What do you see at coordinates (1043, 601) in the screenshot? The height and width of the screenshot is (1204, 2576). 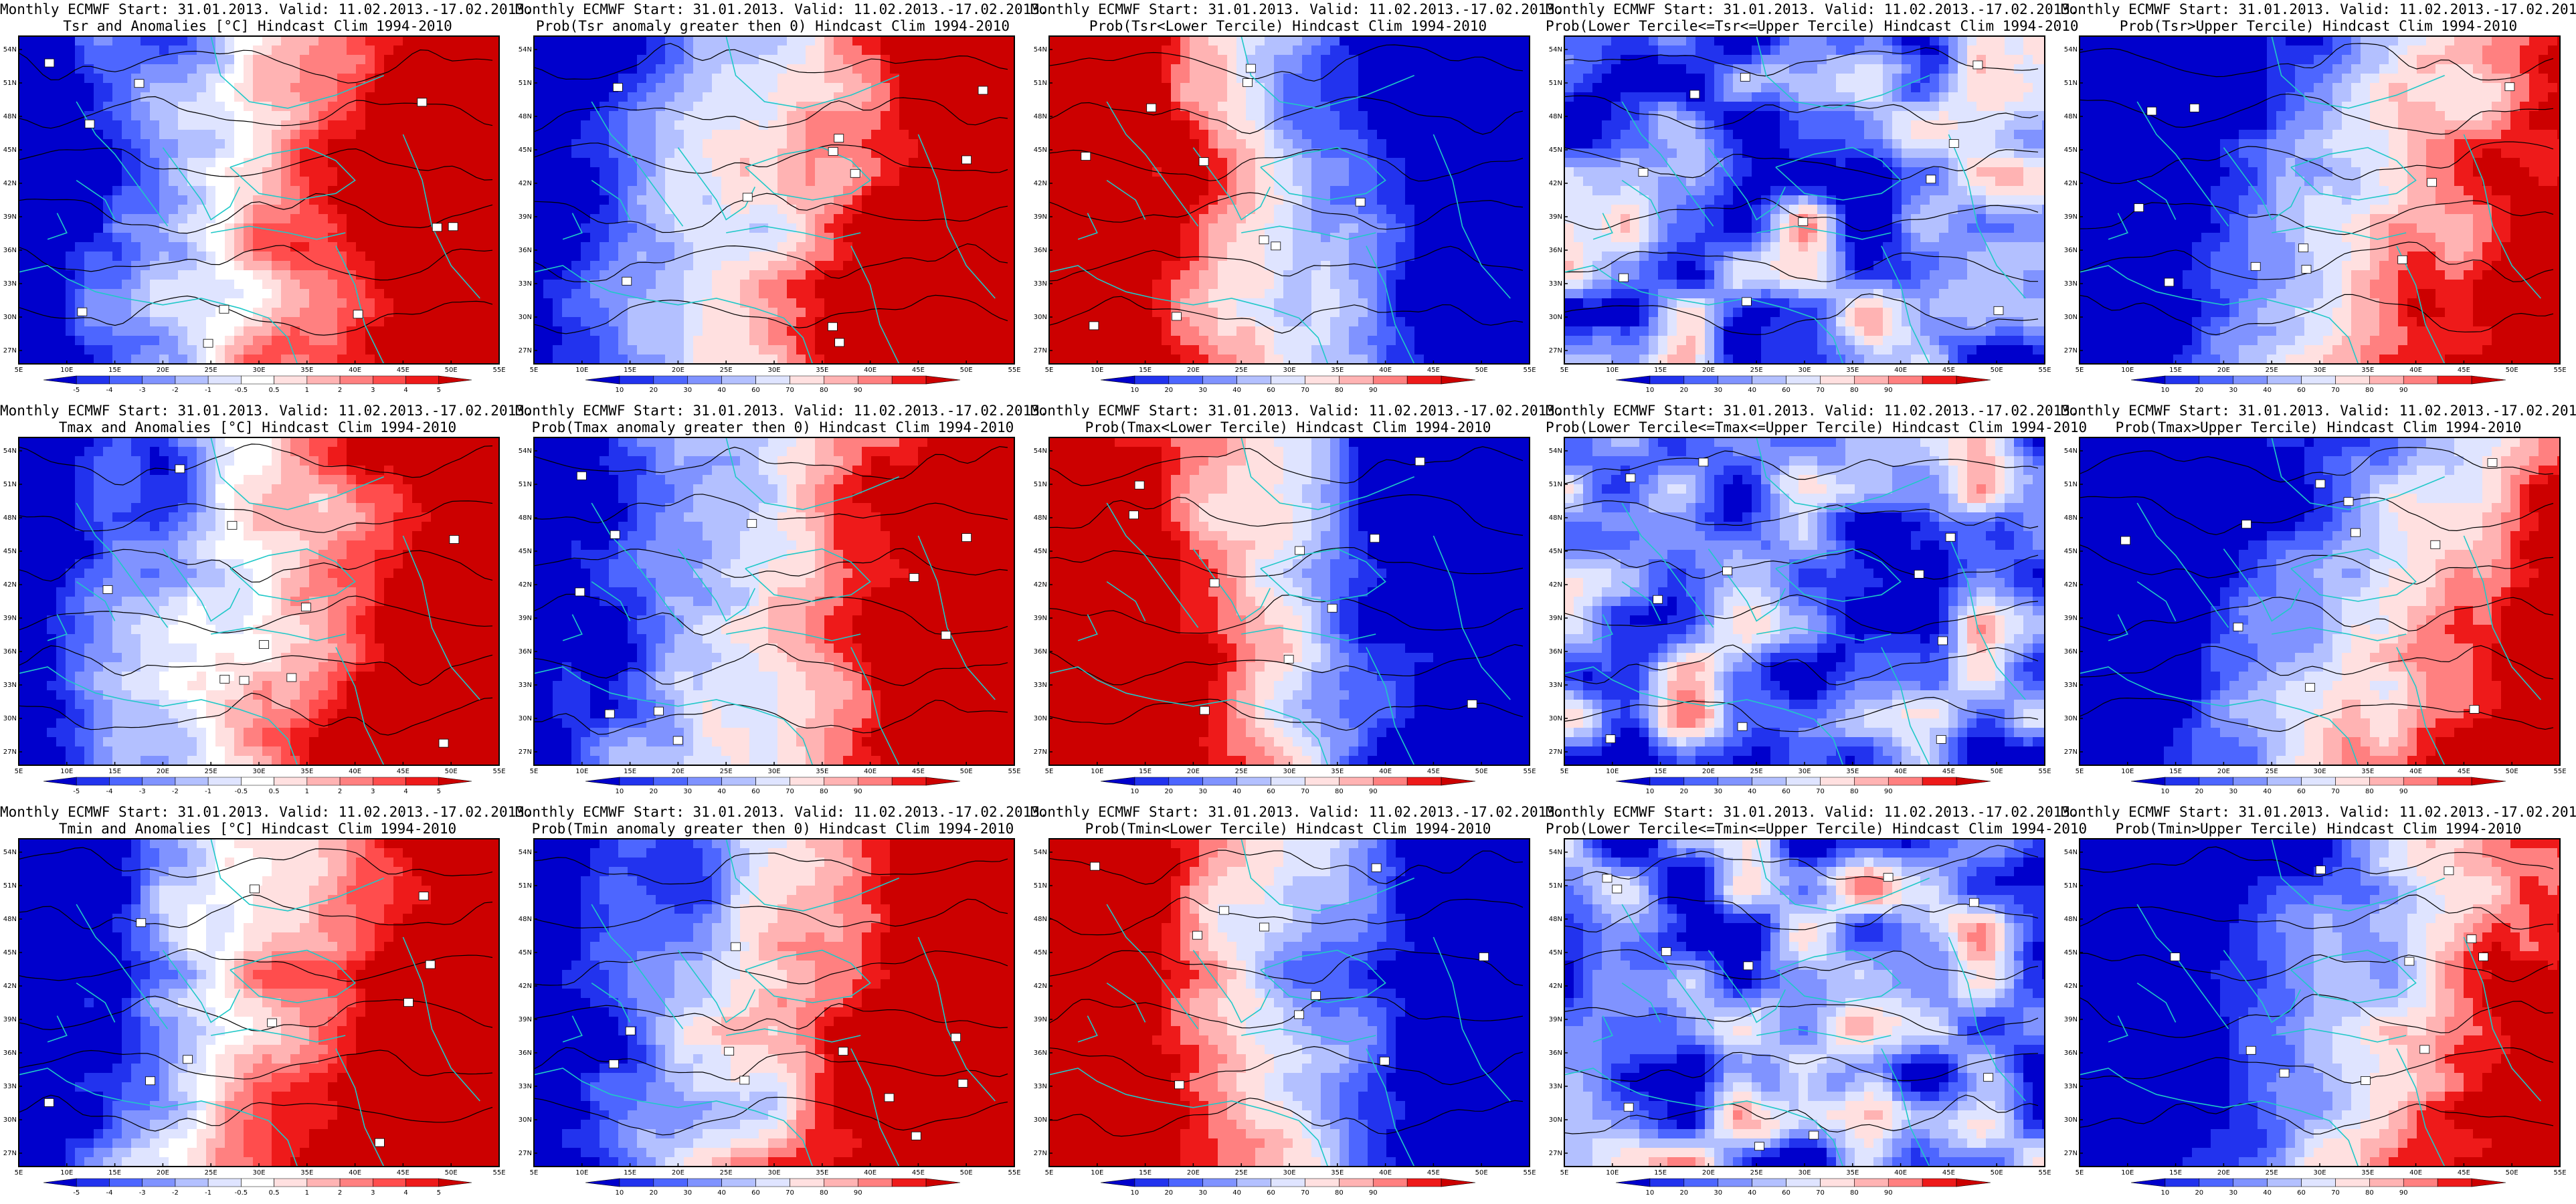 I see `lat-axis: 54N 51N 48N 45N 42N 39N 36N 33N 30N 27N` at bounding box center [1043, 601].